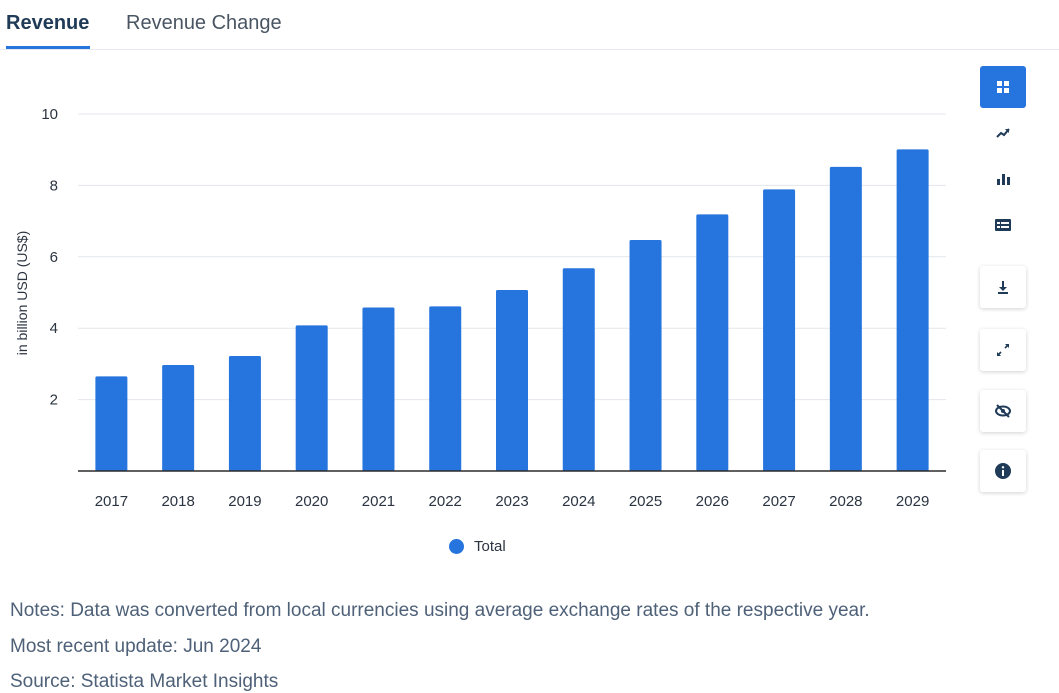 Image resolution: width=1059 pixels, height=693 pixels. What do you see at coordinates (144, 681) in the screenshot?
I see `source-text: Source: Statista Market Insights` at bounding box center [144, 681].